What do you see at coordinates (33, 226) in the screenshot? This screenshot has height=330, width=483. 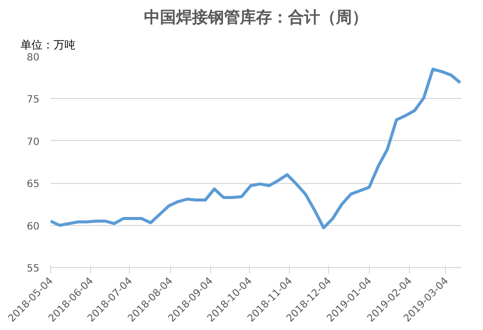 I see `y-tick-label: 60` at bounding box center [33, 226].